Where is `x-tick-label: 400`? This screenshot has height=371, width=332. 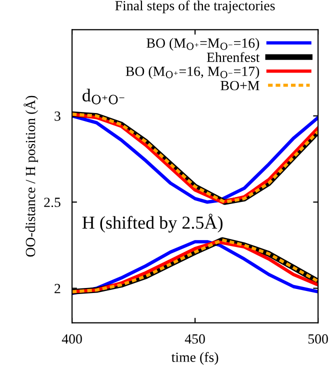
x-tick-label: 400 is located at coordinates (72, 339).